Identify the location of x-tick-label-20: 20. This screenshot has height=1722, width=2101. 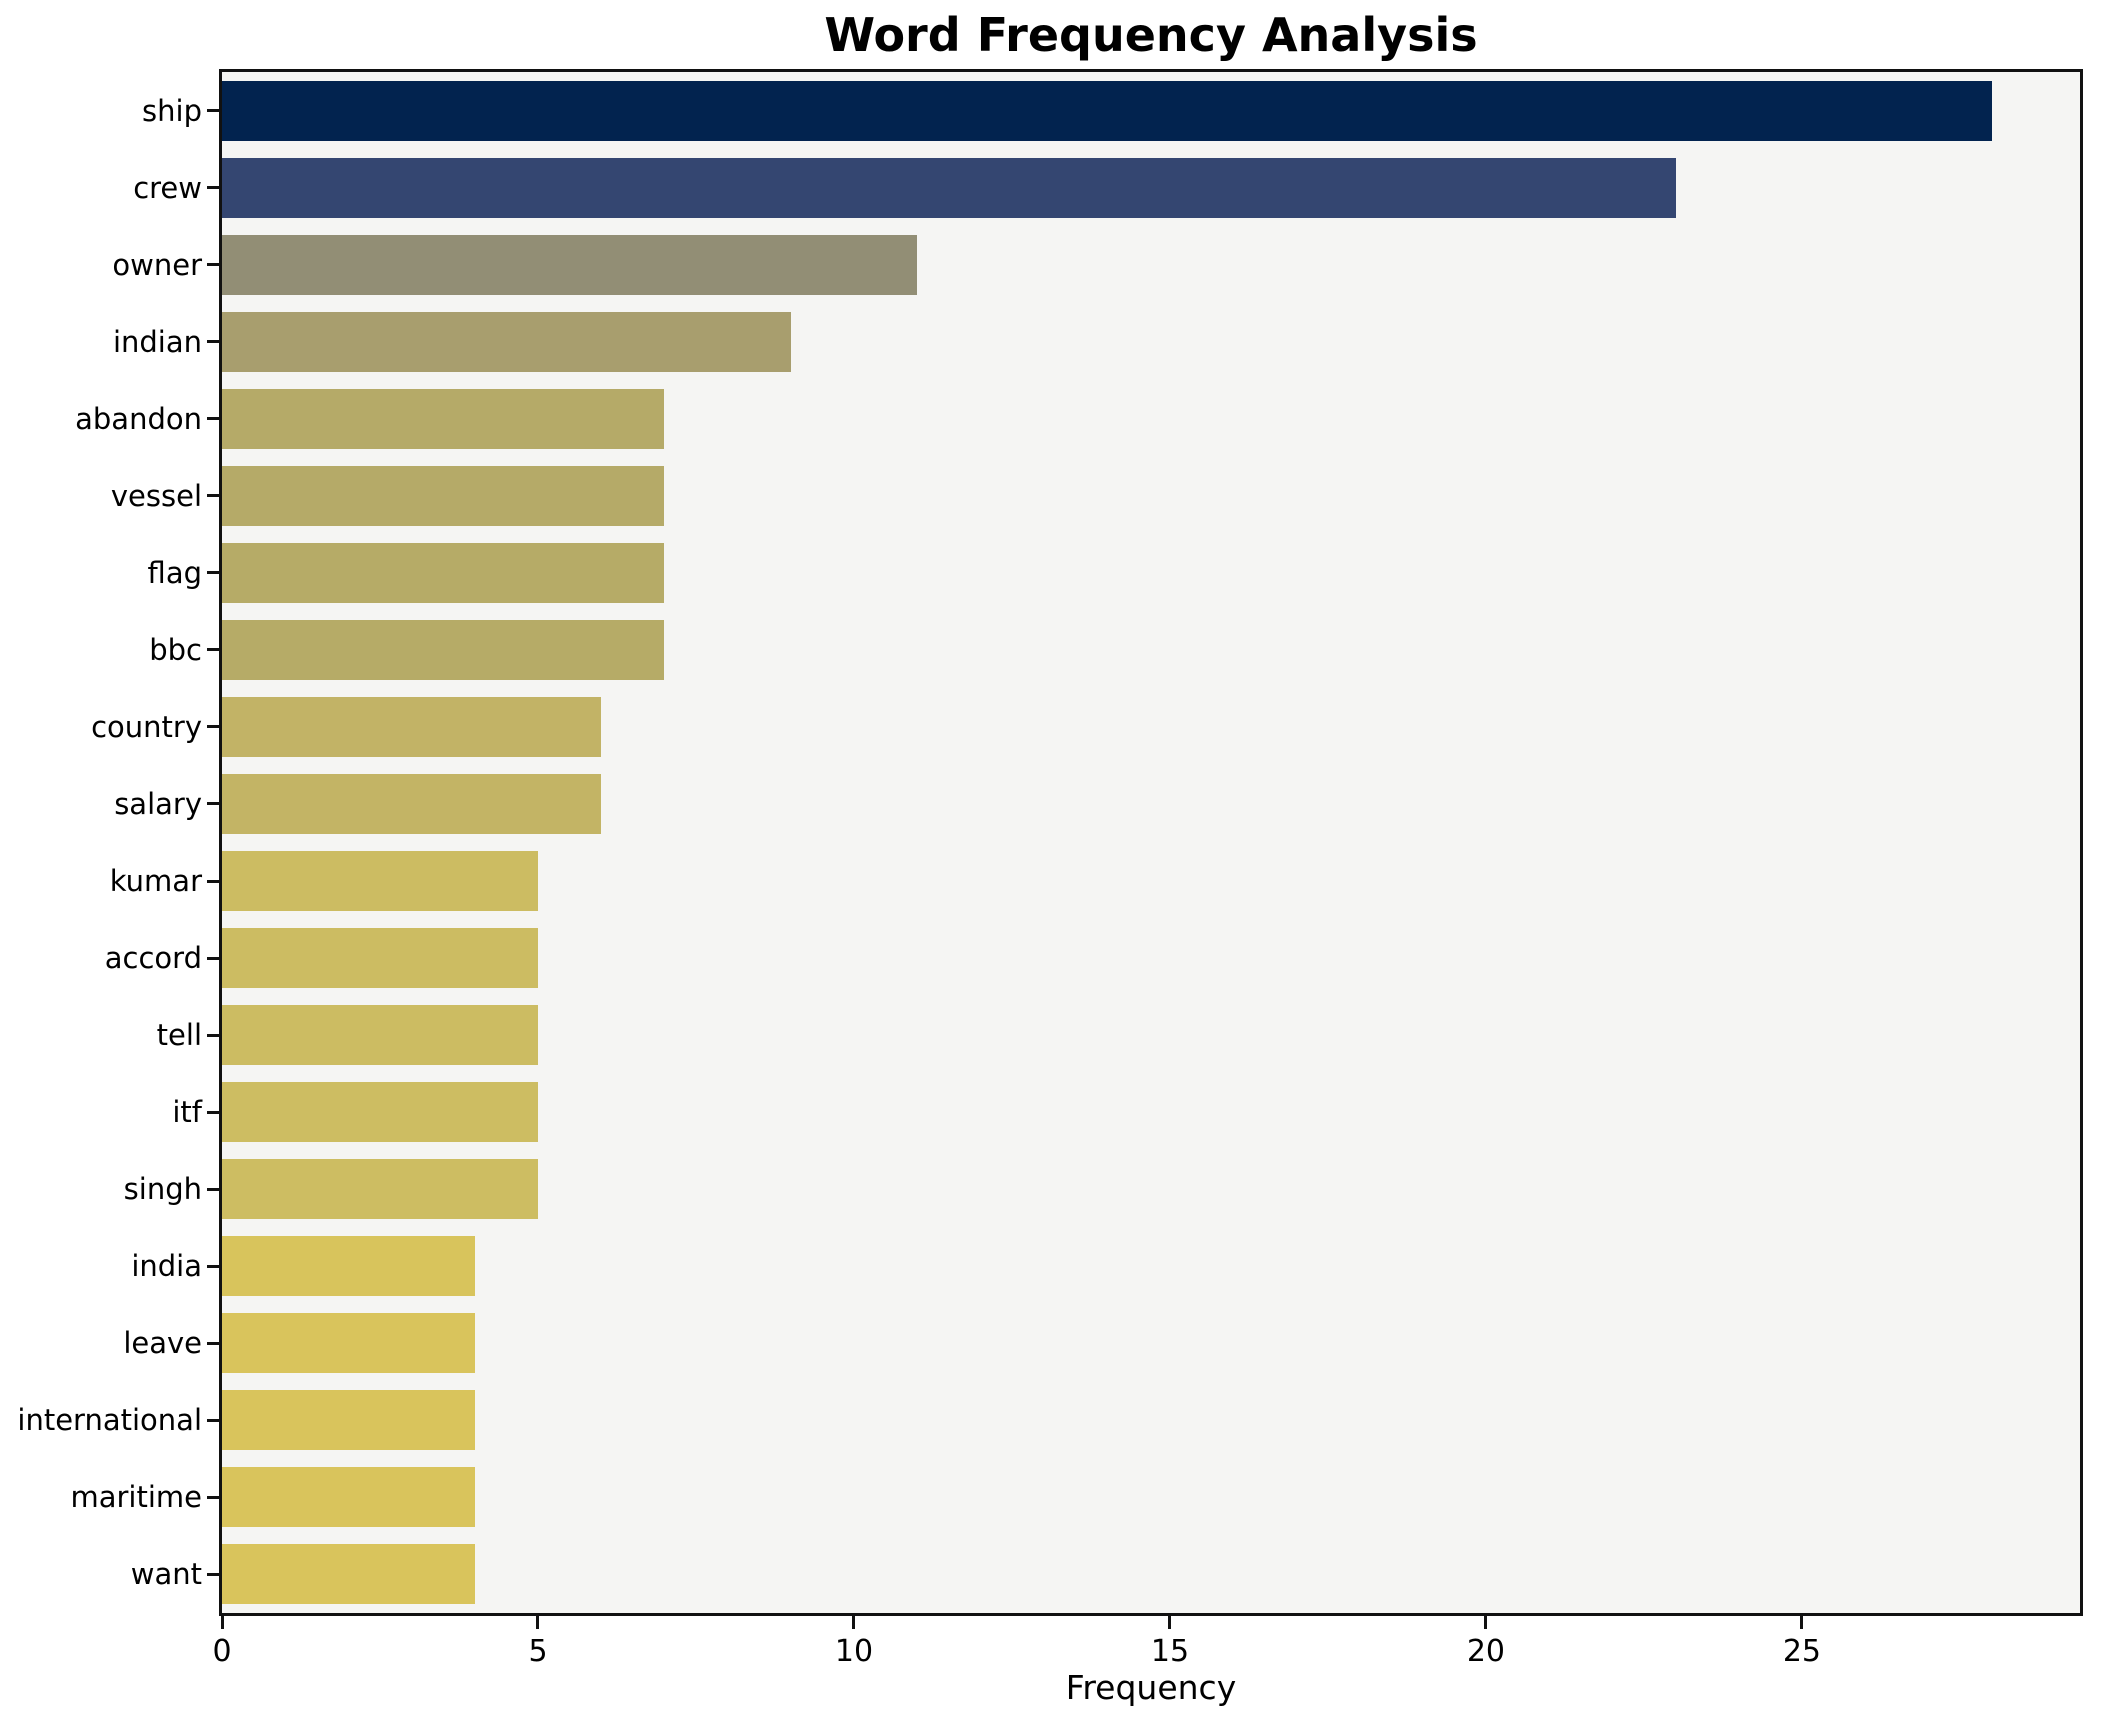
(1486, 1651).